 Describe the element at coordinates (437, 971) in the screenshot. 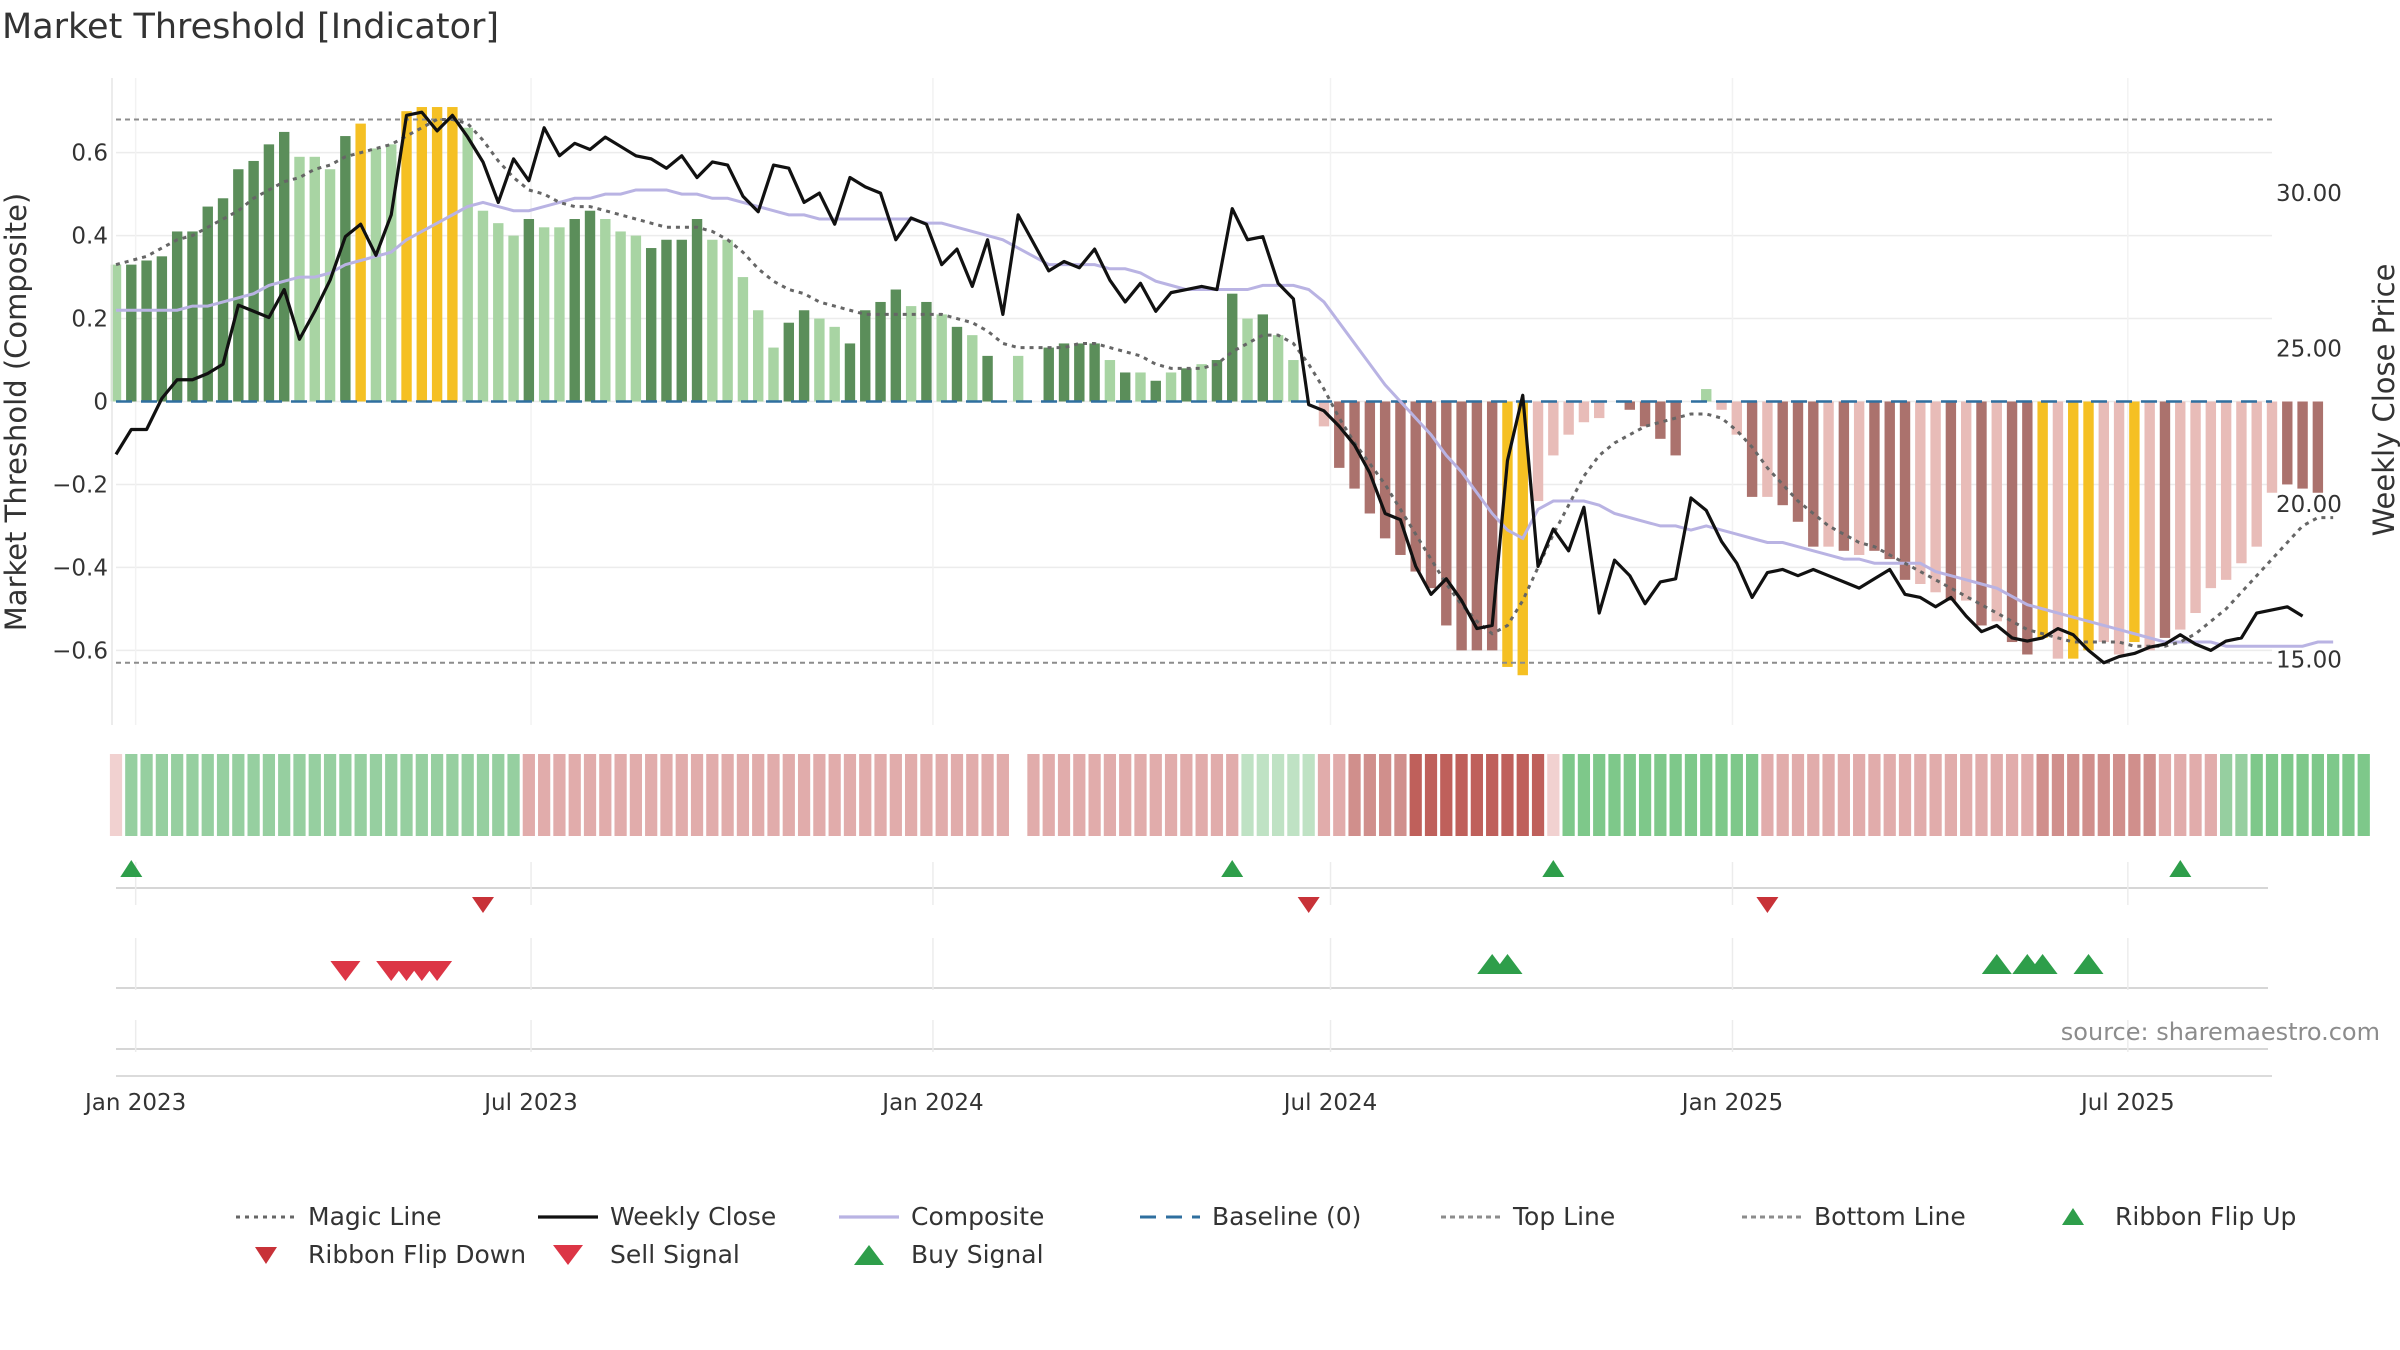

I see `sell-signal-marker` at that location.